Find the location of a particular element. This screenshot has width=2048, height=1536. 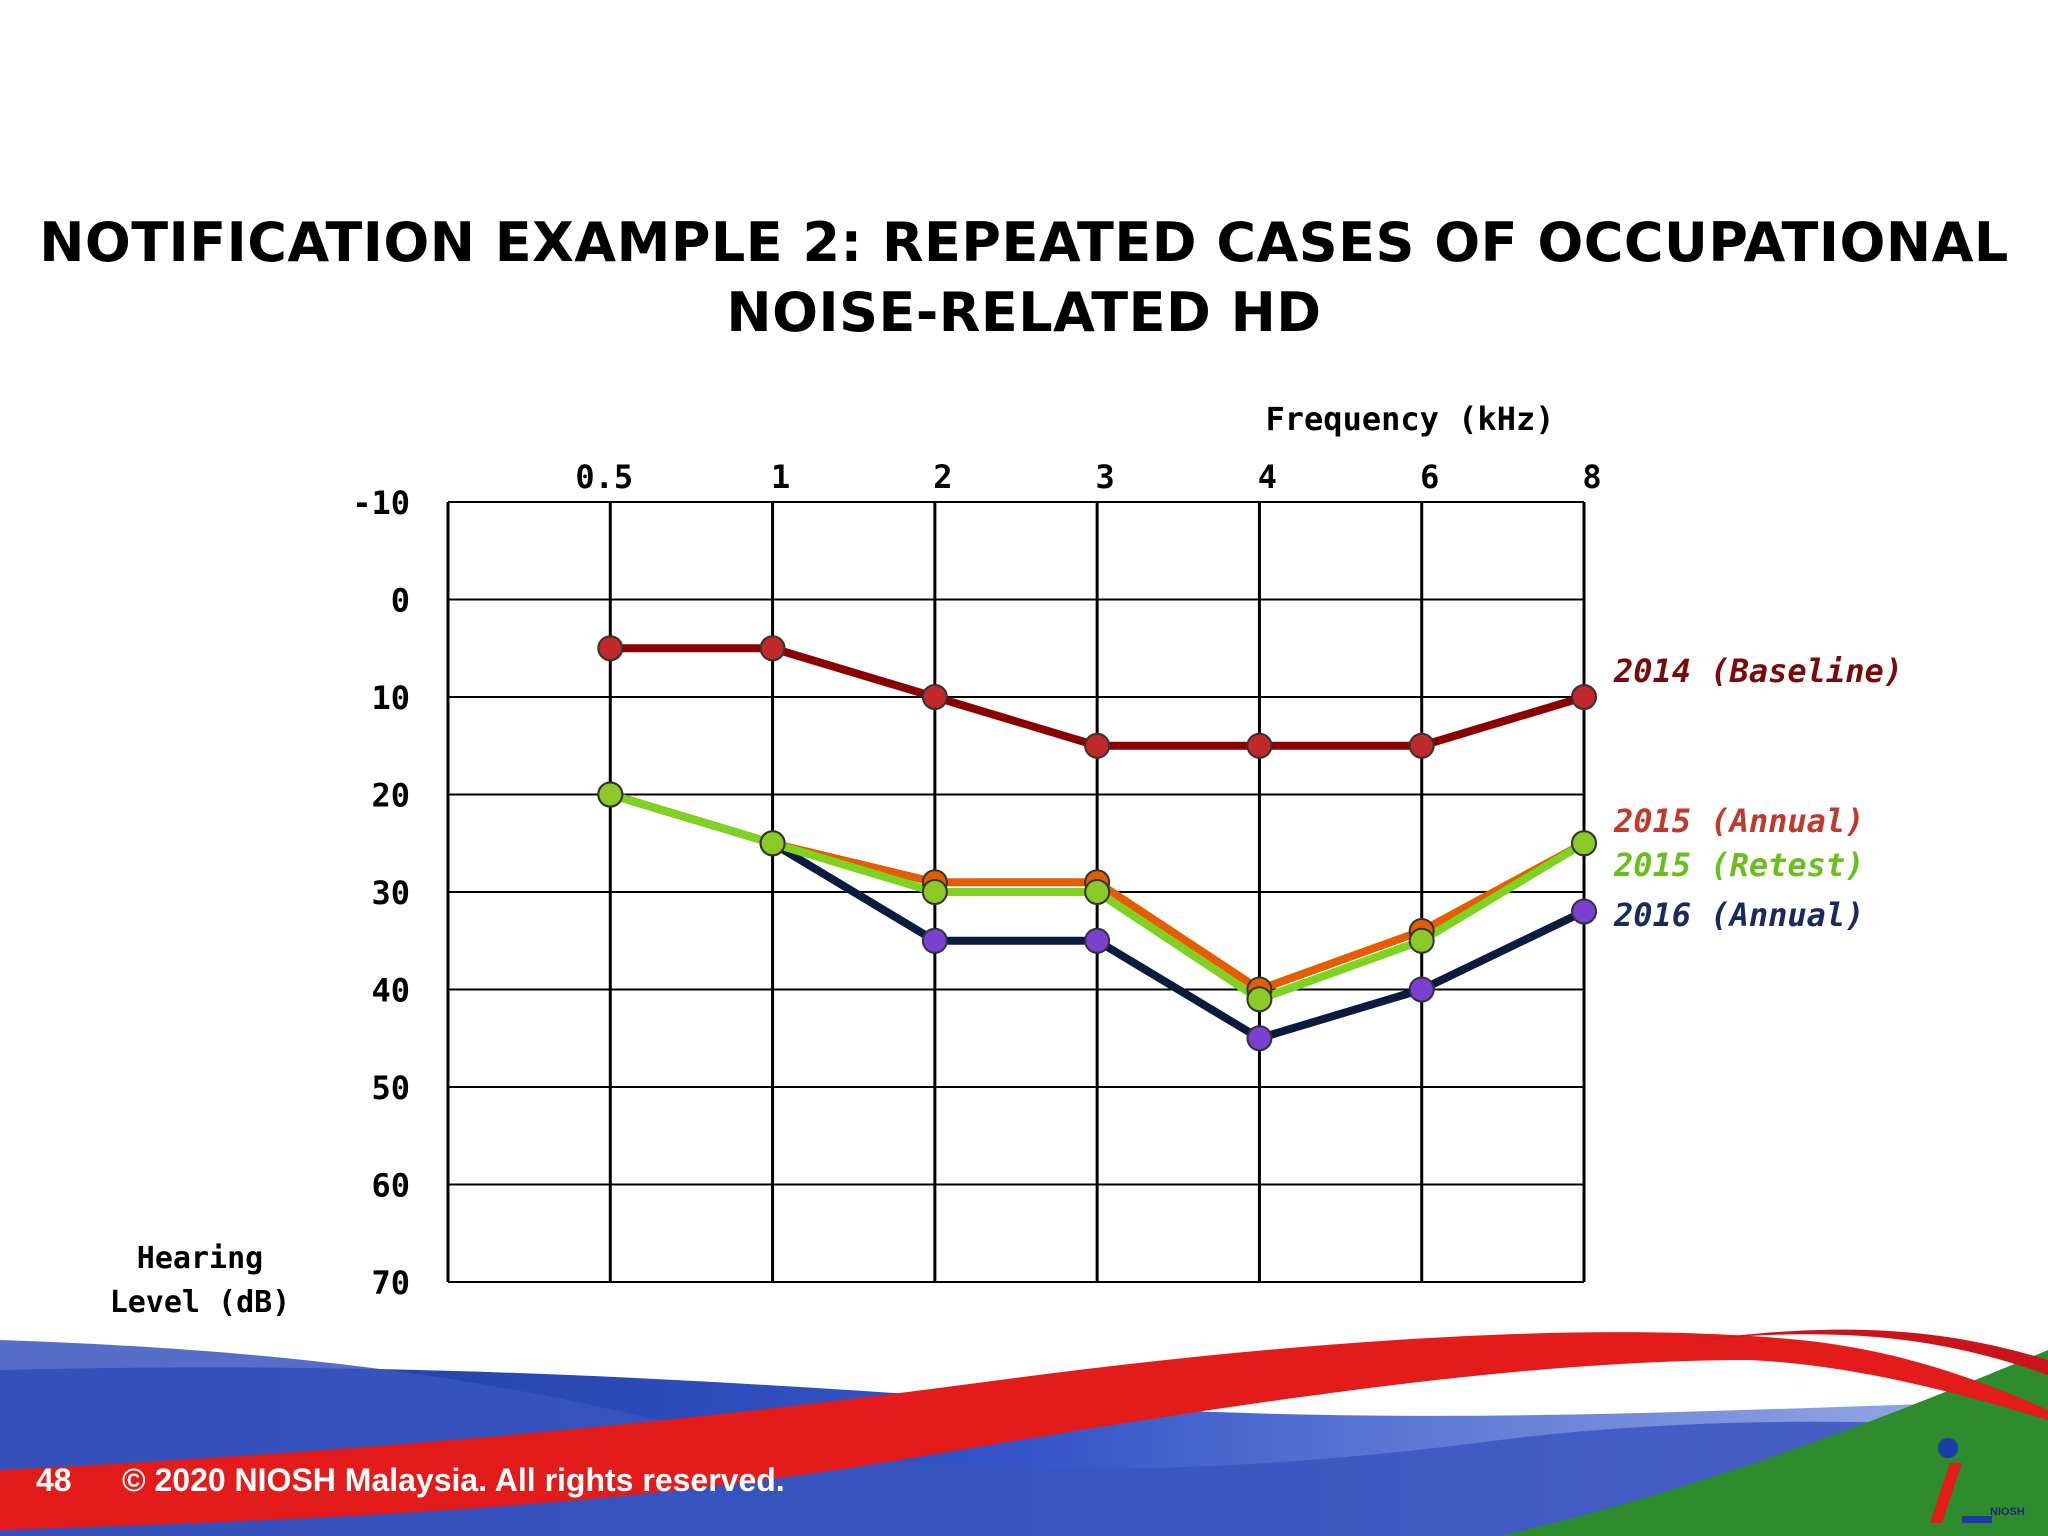

y-tick-label: 40 is located at coordinates (390, 991).